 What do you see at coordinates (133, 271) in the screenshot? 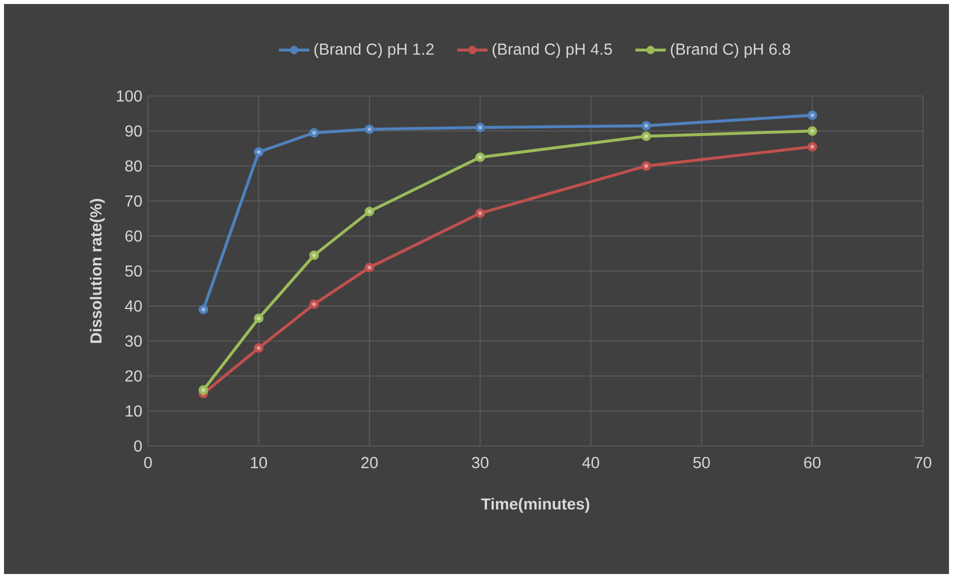
I see `y-tick-label: 50` at bounding box center [133, 271].